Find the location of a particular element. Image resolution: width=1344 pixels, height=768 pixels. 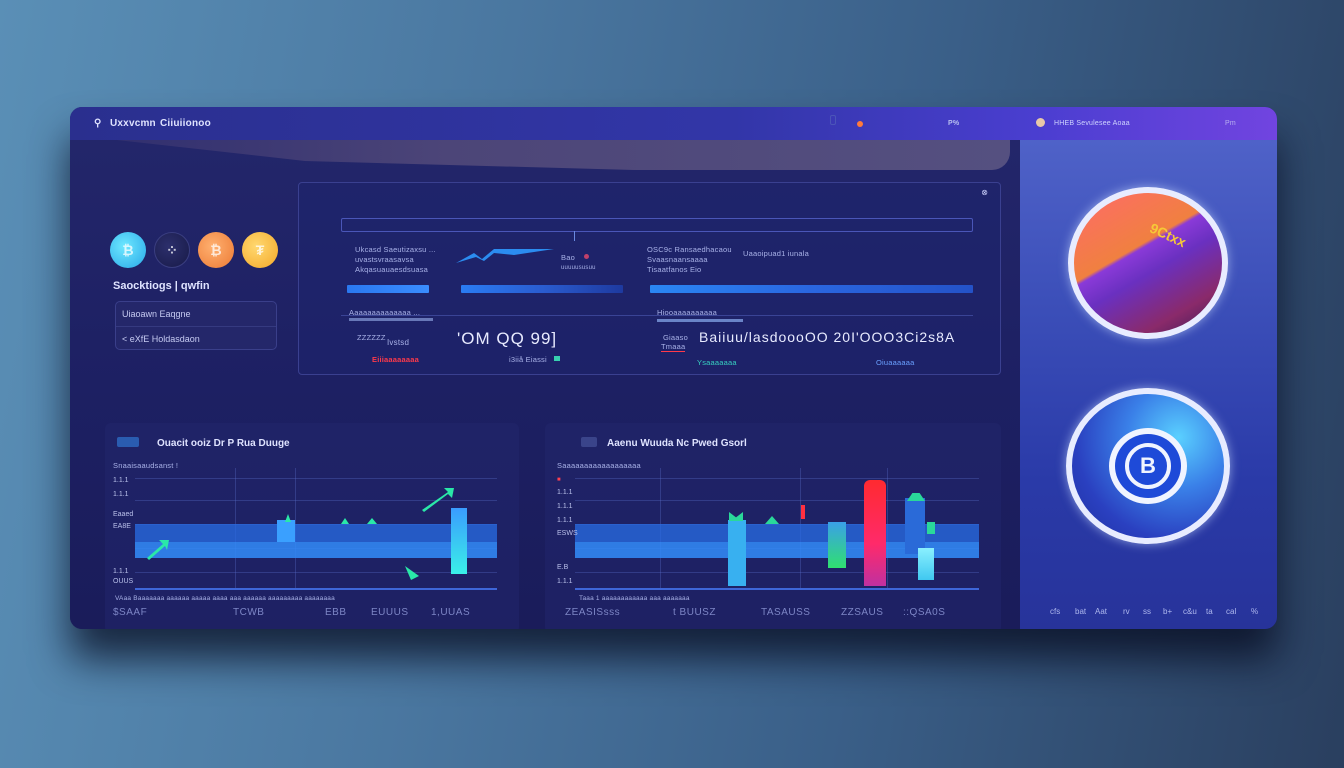

nav-icon-6: b+ is located at coordinates (1168, 611).